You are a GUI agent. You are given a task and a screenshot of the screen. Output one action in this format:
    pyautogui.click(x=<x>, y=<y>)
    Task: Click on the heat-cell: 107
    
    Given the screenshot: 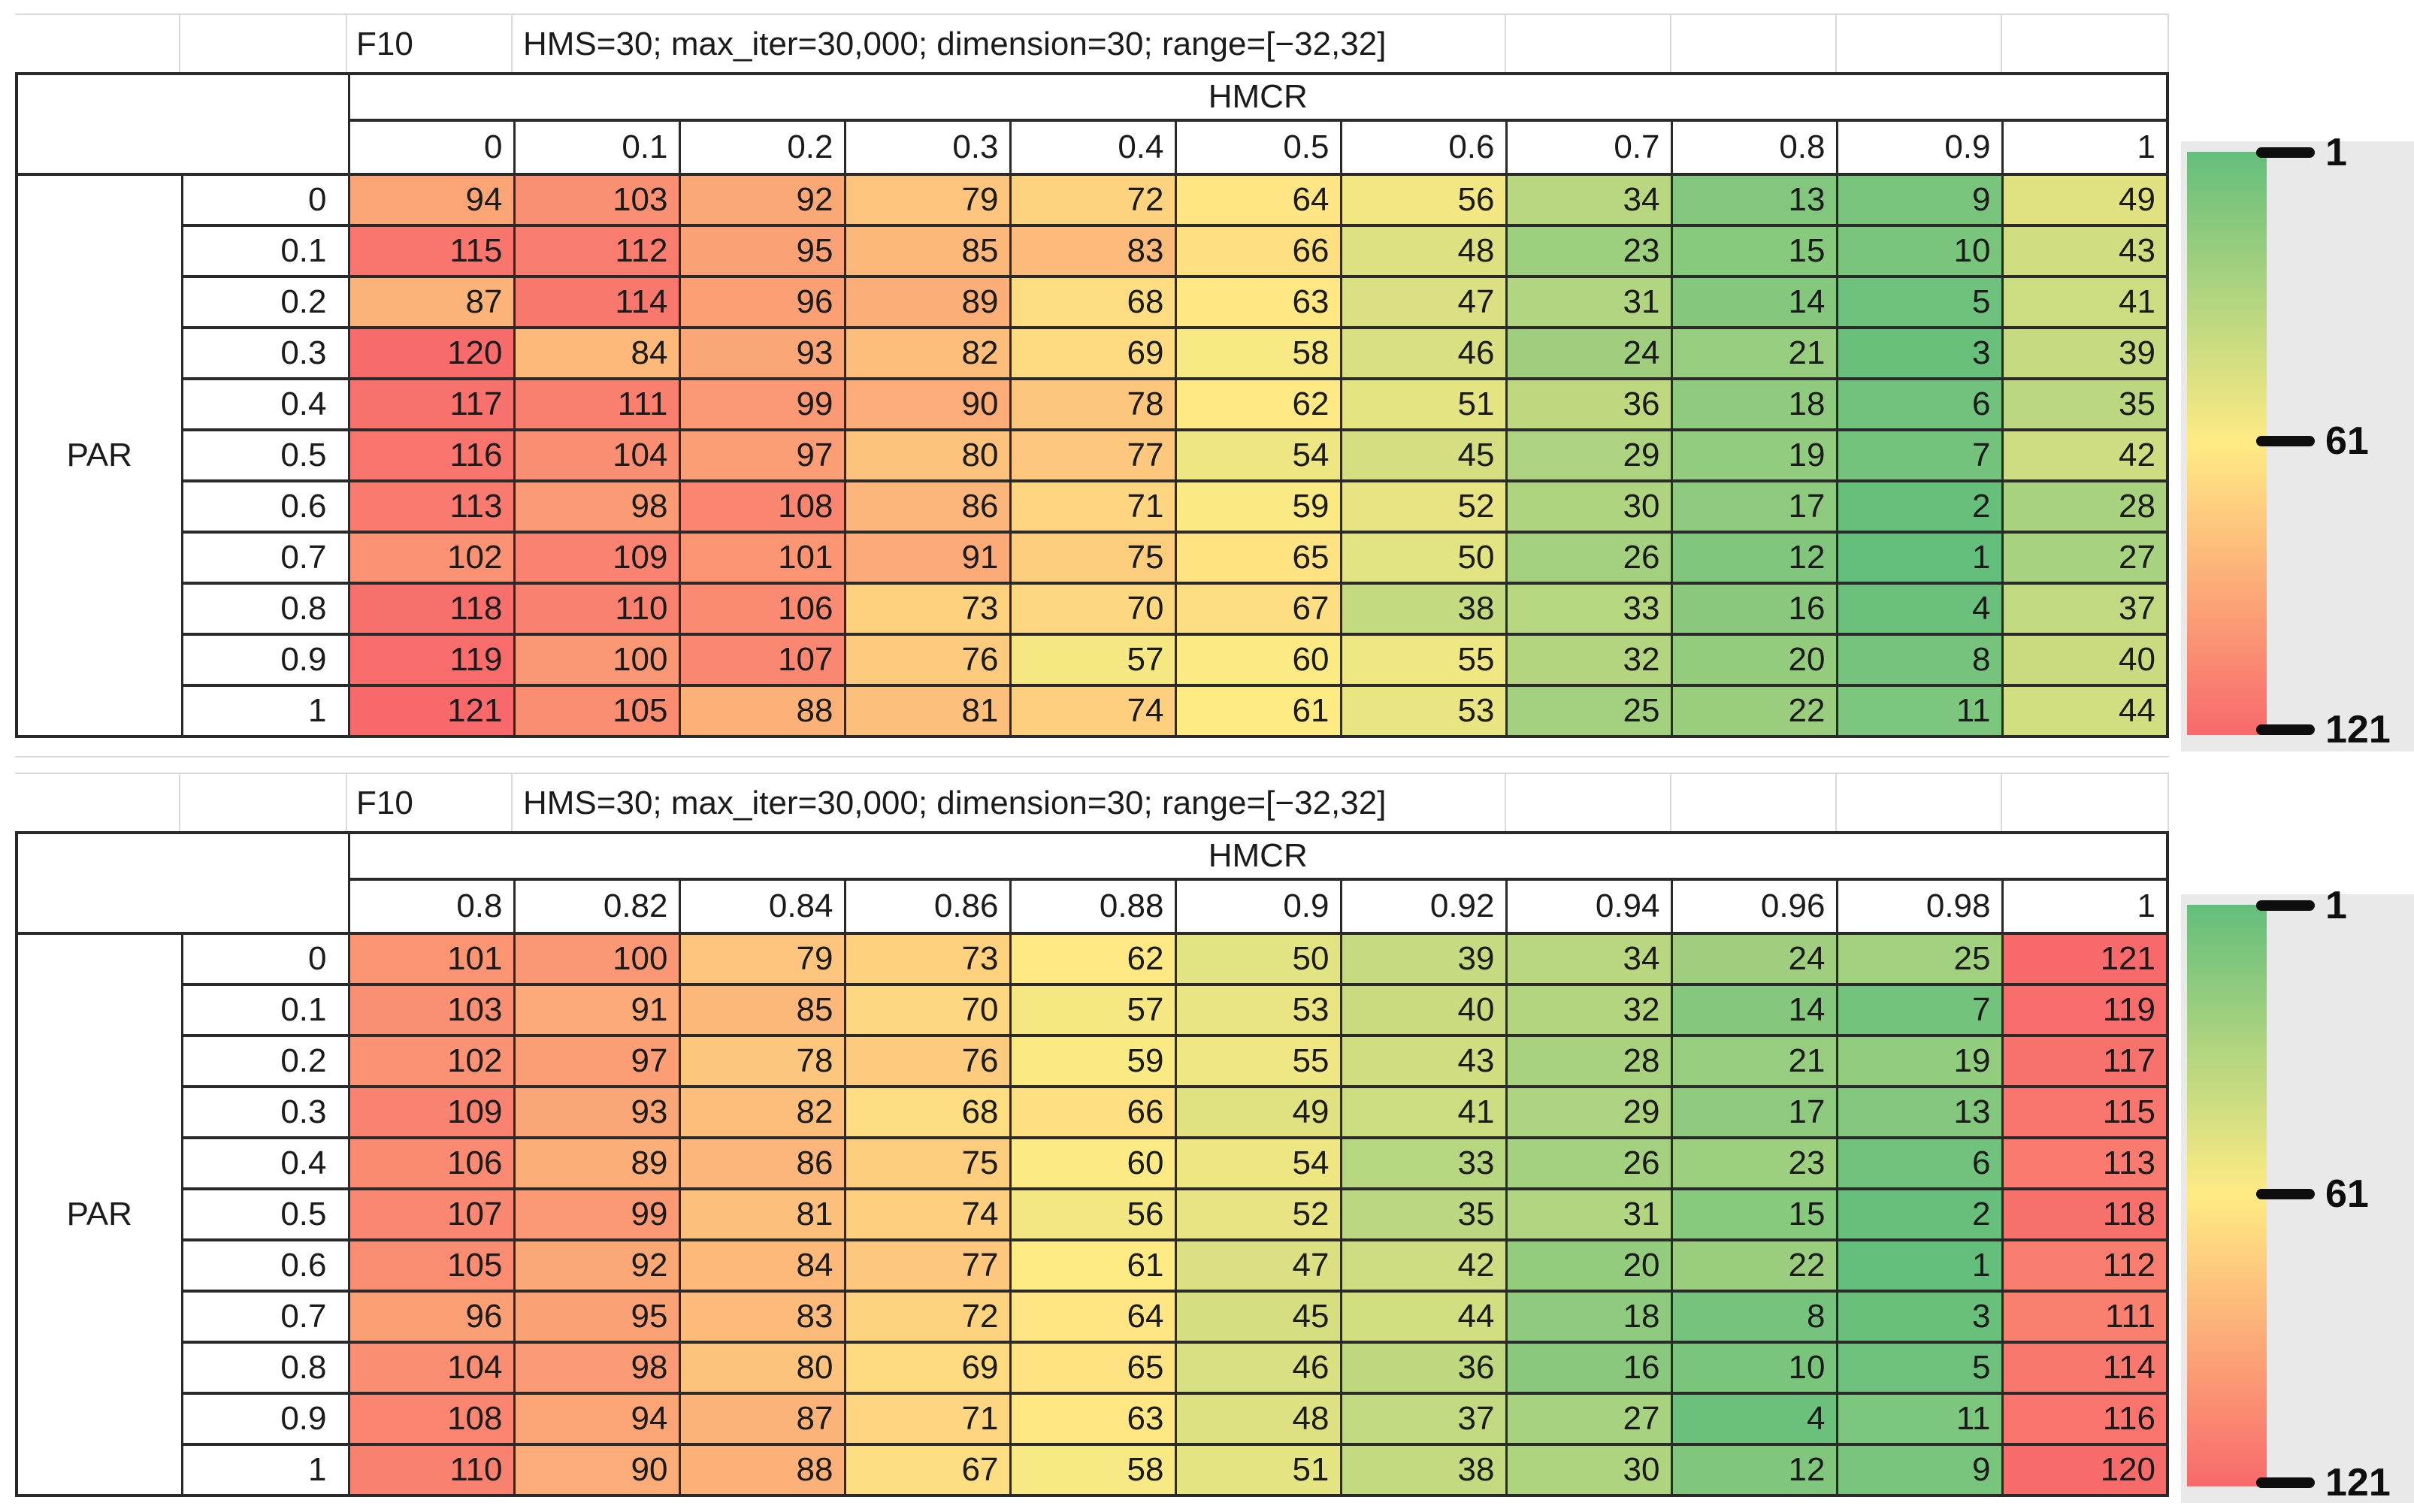 What is the action you would take?
    pyautogui.click(x=762, y=660)
    